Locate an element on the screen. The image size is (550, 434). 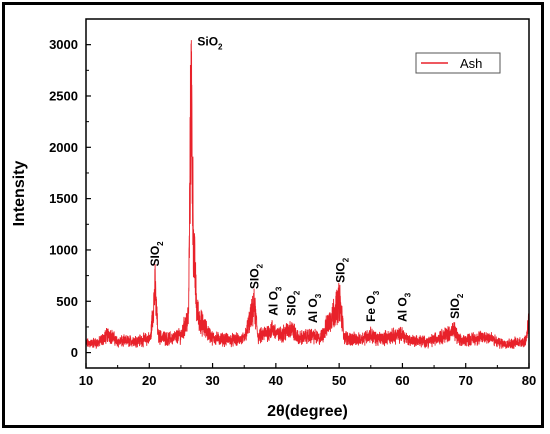
y-axis-ticks: 0 500 1000 1500 2000 2500 3000 is located at coordinates (70, 198).